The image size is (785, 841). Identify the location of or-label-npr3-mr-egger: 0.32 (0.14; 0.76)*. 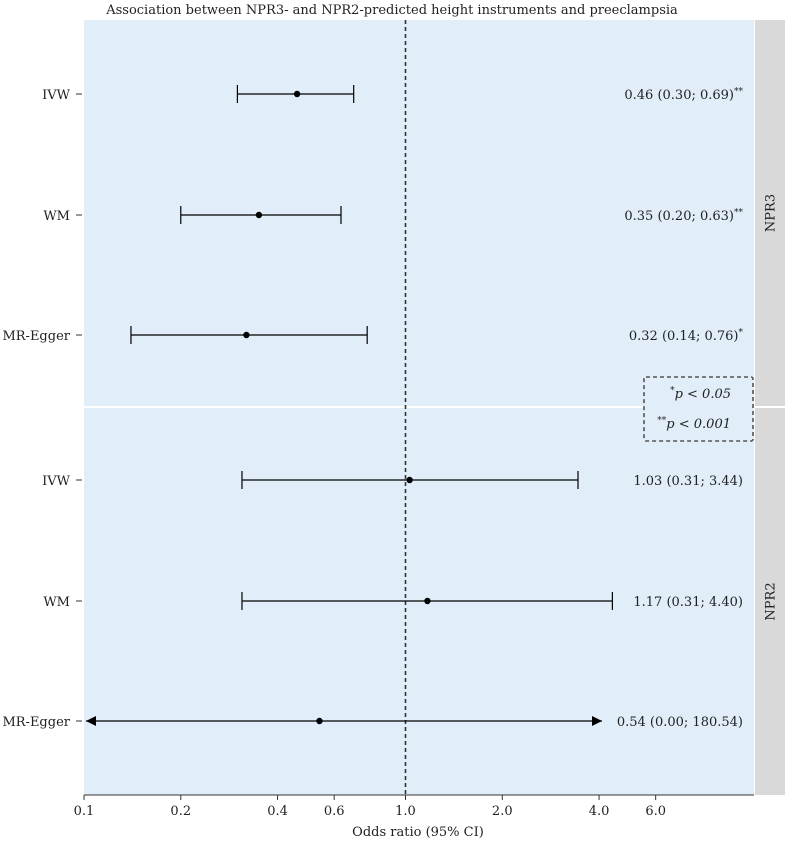
(686, 336).